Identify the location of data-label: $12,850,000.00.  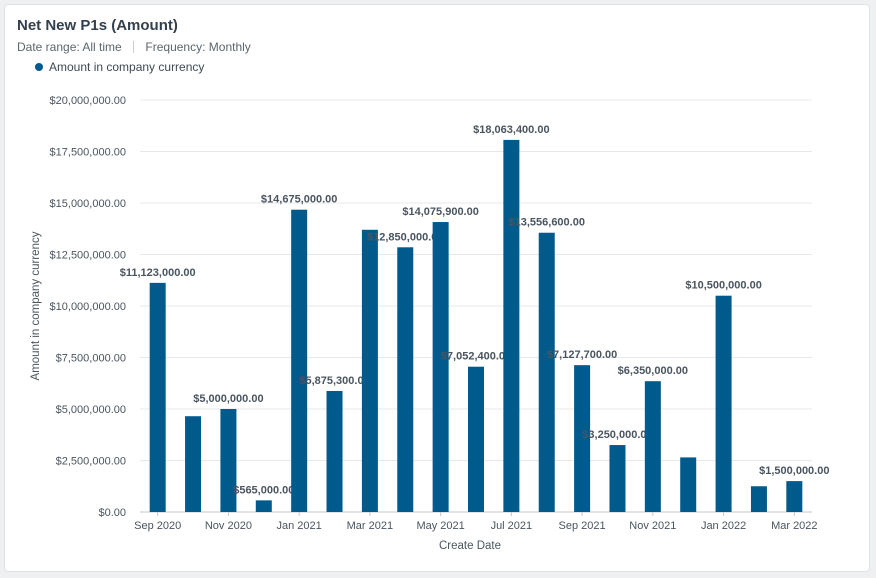
(405, 237).